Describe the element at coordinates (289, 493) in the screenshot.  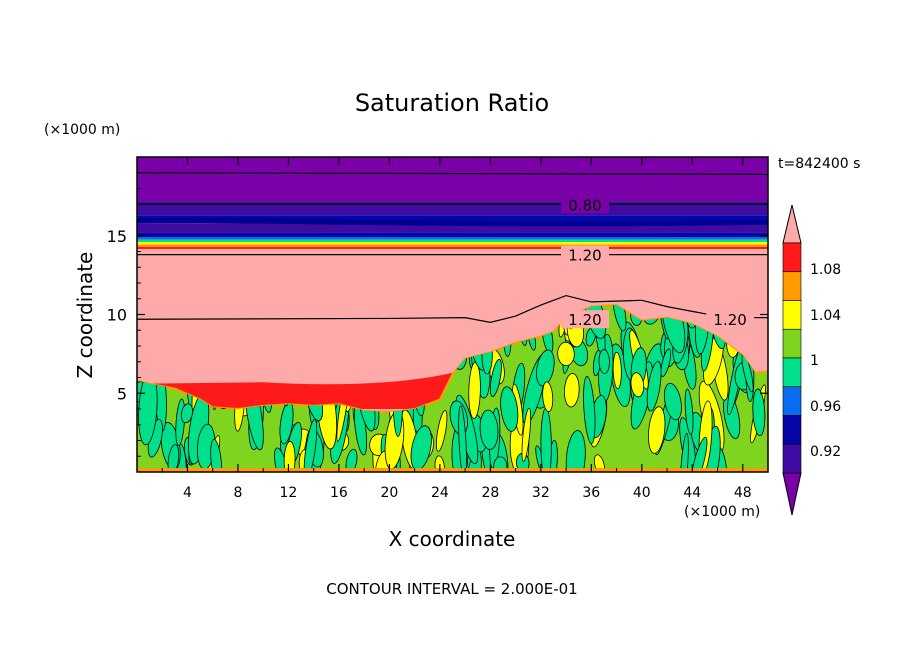
I see `x-tick-label: 12` at that location.